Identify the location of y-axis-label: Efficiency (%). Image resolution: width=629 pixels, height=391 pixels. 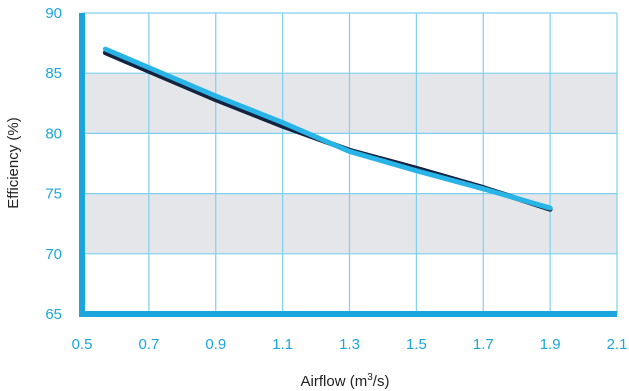
(13, 162).